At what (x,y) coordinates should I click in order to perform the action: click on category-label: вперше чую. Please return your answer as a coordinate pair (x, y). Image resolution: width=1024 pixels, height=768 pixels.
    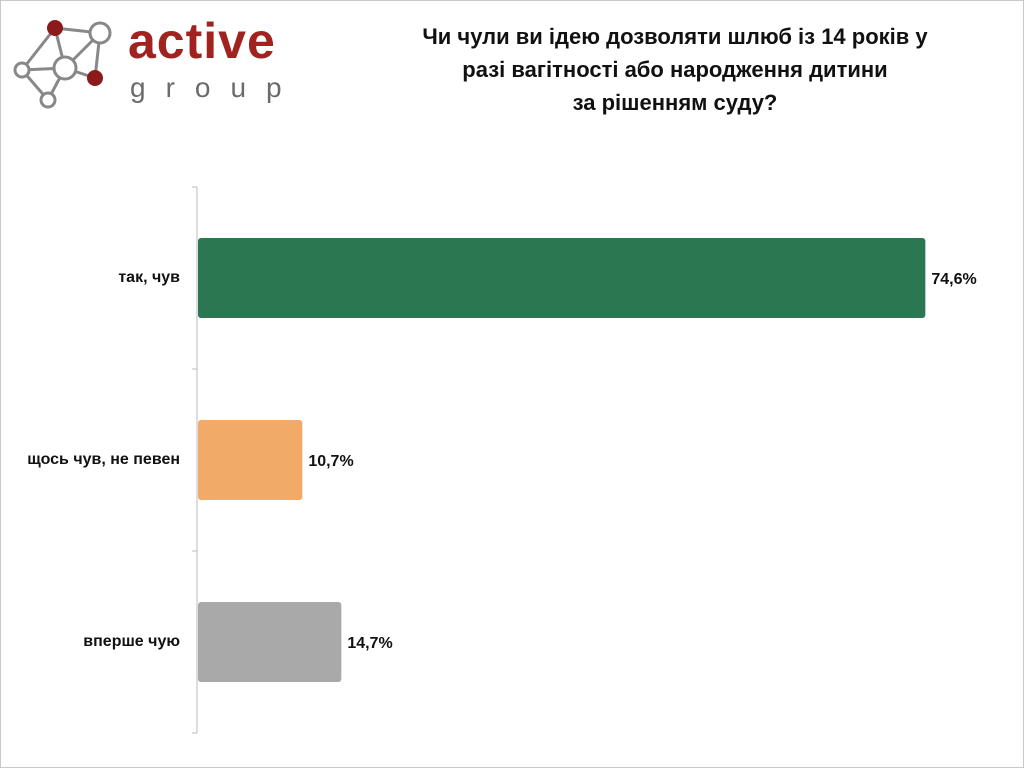
    Looking at the image, I should click on (131, 641).